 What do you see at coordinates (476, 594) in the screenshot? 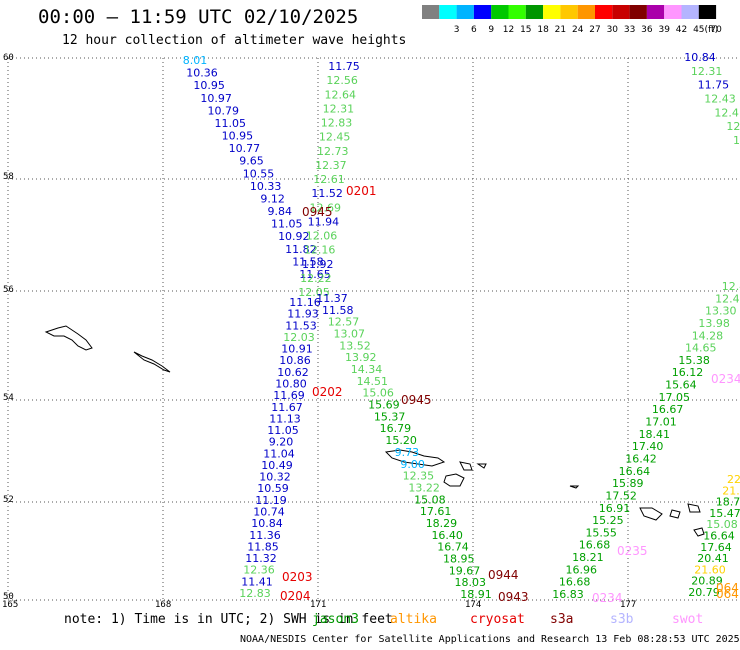
I see `wave-height-value: 18.91` at bounding box center [476, 594].